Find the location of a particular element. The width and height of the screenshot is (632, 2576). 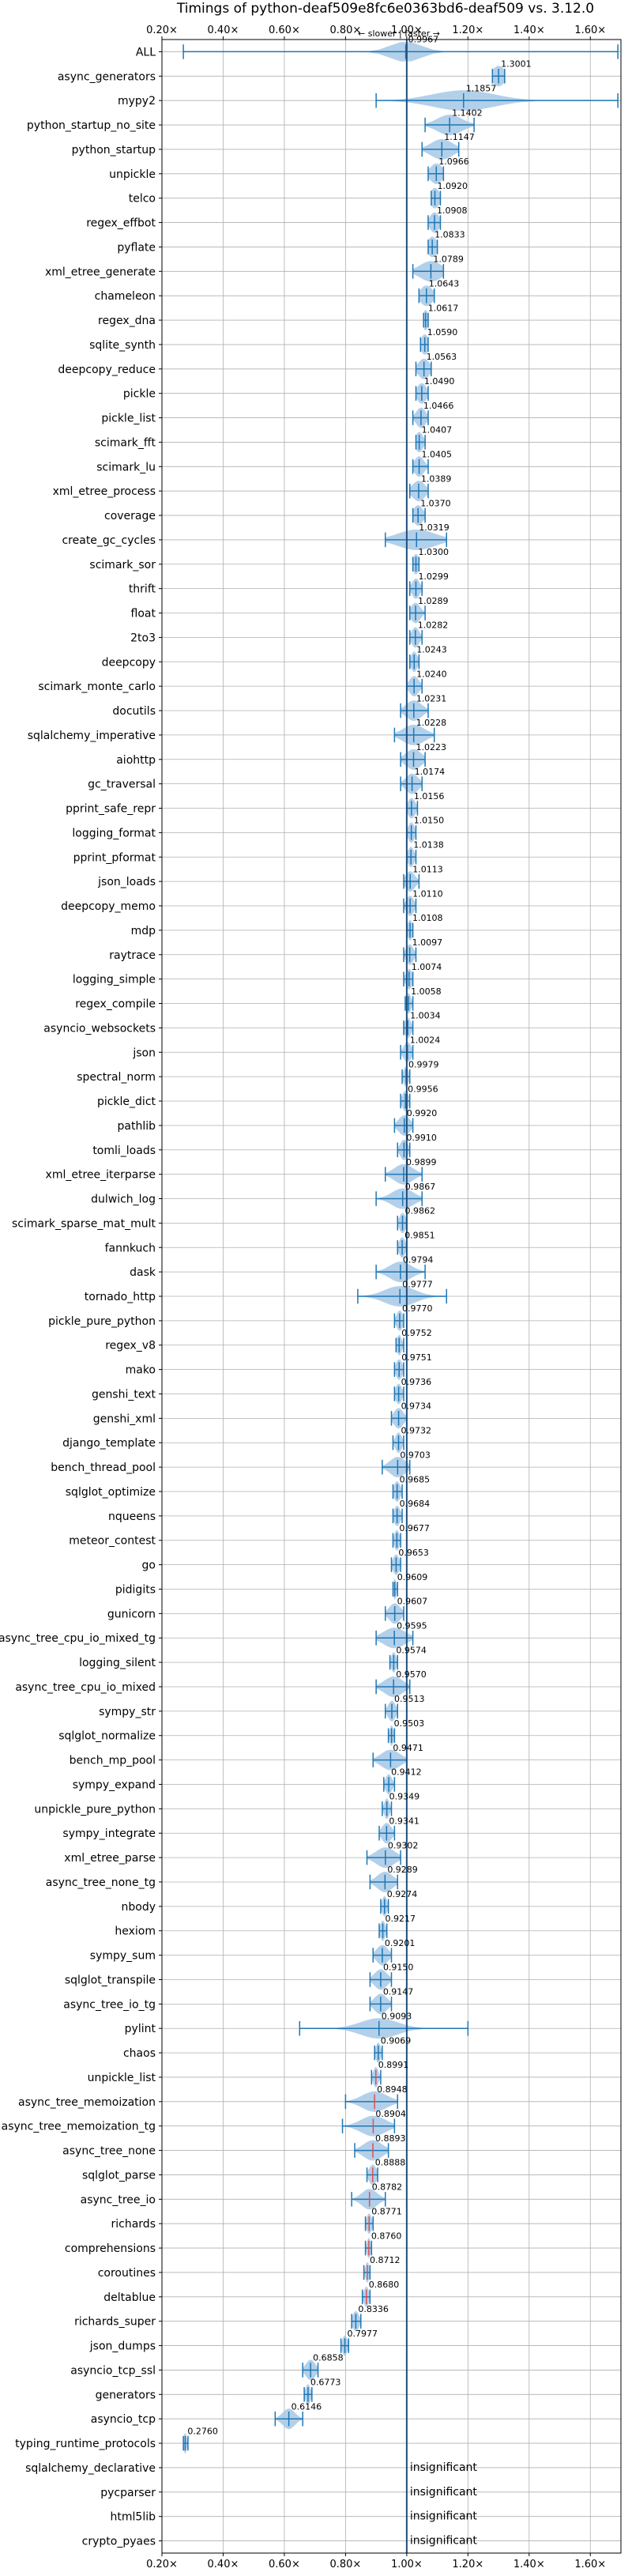

benchmark-label: deepcopy is located at coordinates (129, 662).